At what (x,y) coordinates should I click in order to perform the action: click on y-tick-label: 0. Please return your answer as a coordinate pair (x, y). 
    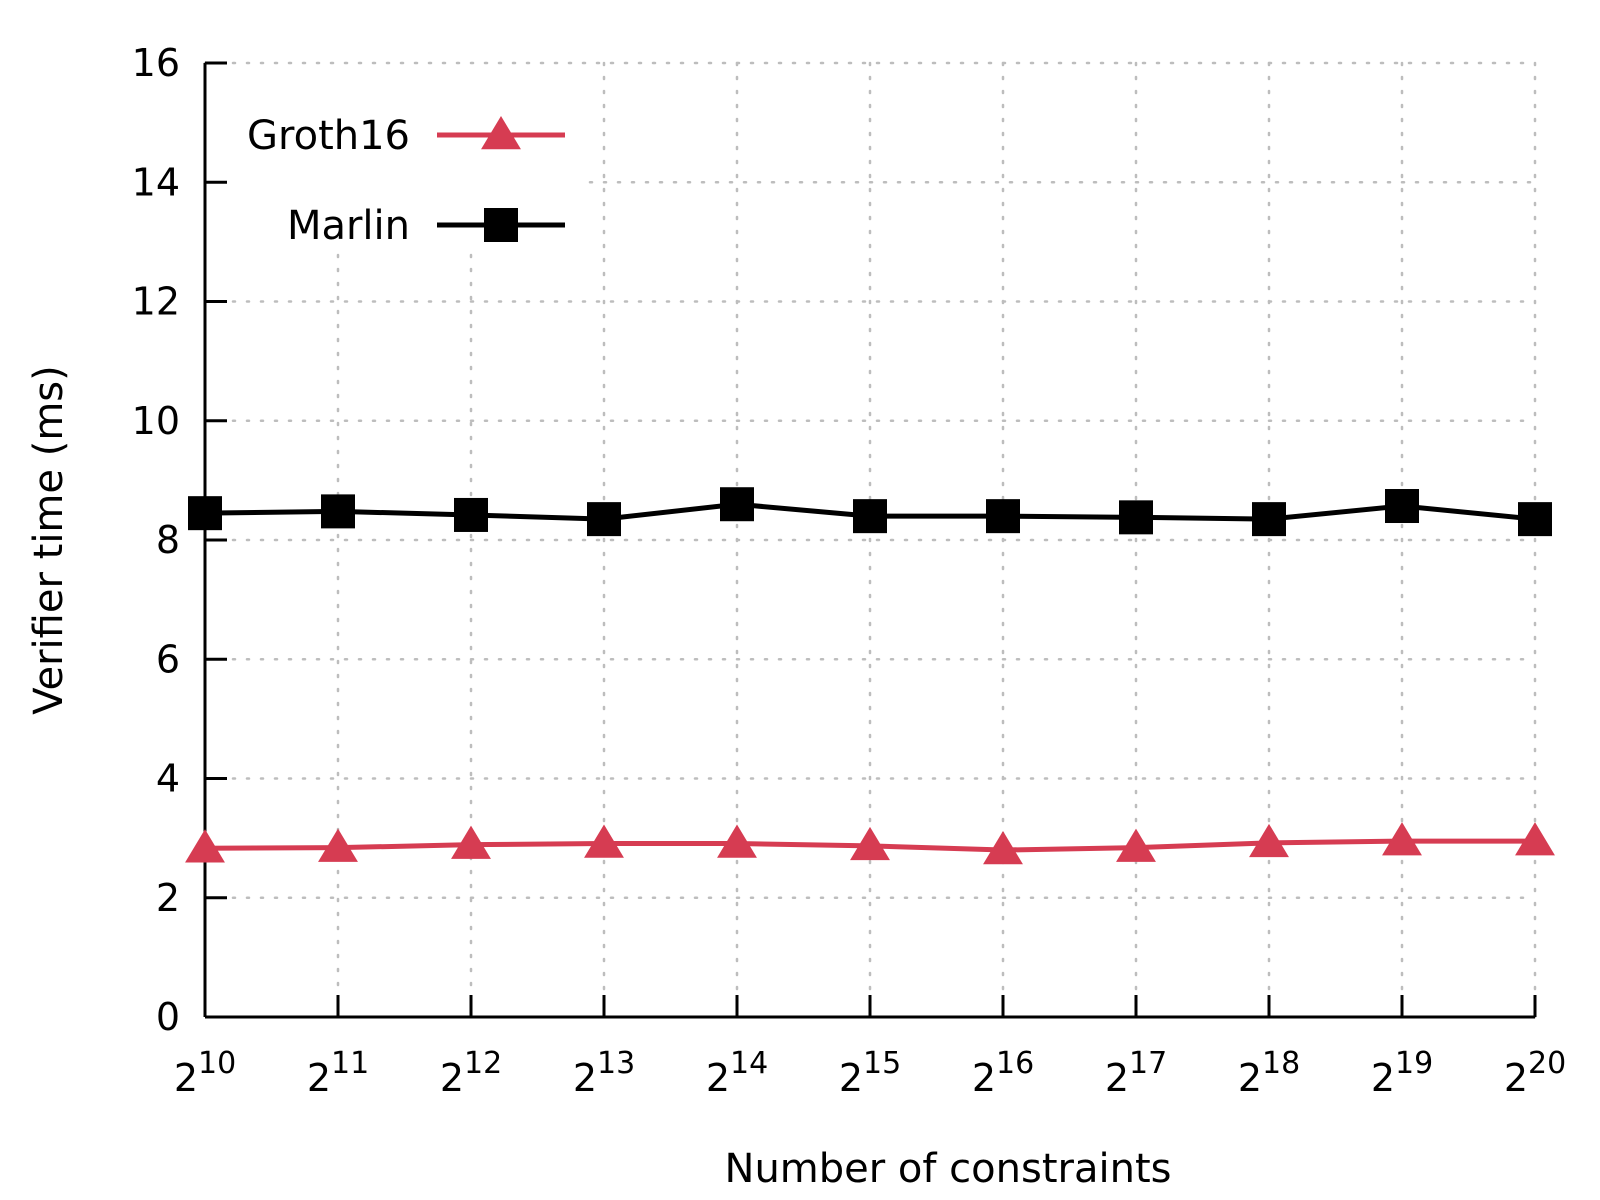
    Looking at the image, I should click on (168, 1017).